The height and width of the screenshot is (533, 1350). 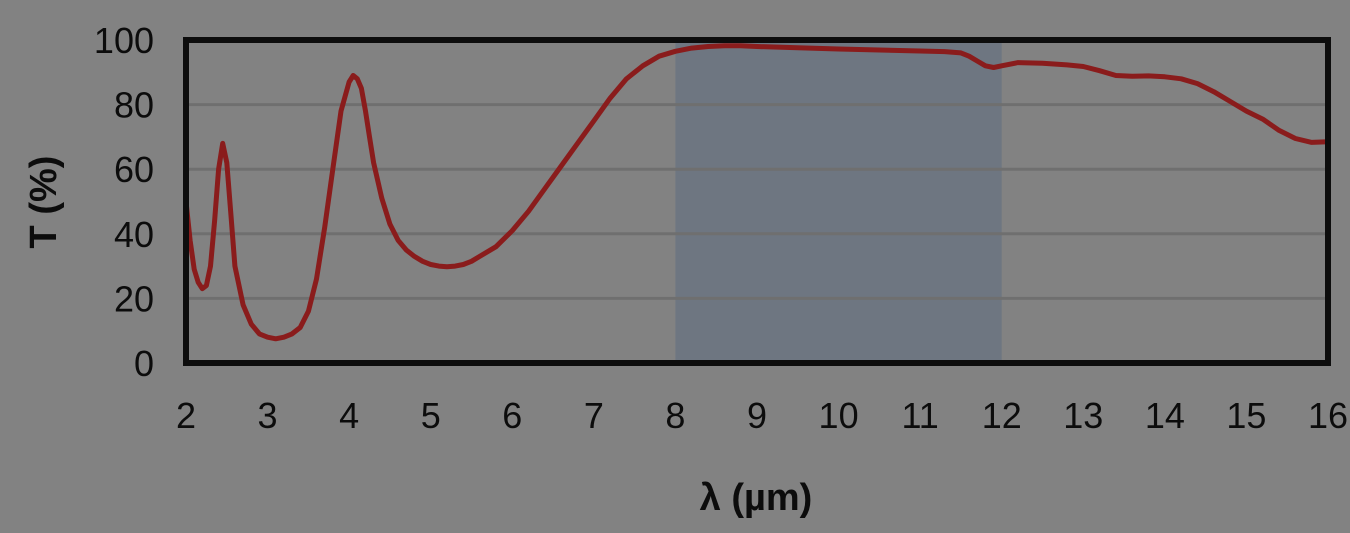 What do you see at coordinates (1083, 415) in the screenshot?
I see `x-tick-label-13: 13` at bounding box center [1083, 415].